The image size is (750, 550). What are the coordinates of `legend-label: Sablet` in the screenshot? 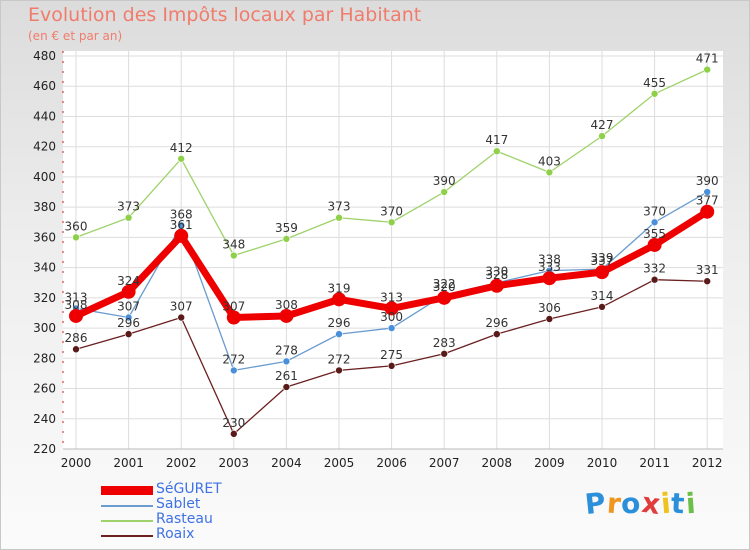 It's located at (178, 504).